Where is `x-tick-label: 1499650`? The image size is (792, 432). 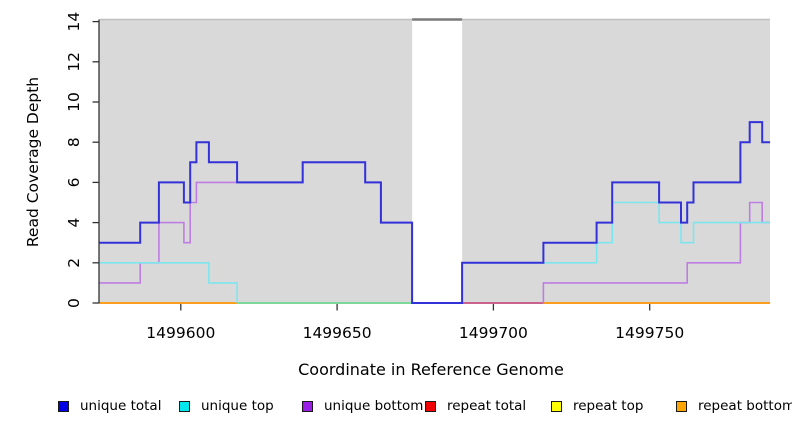
x-tick-label: 1499650 is located at coordinates (337, 333).